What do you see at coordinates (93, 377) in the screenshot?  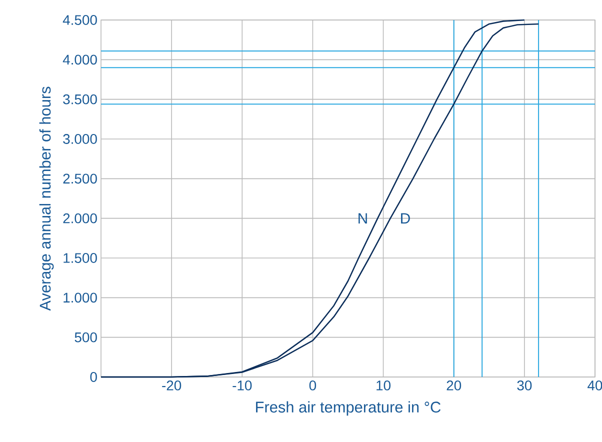 I see `y-tick-label: 0` at bounding box center [93, 377].